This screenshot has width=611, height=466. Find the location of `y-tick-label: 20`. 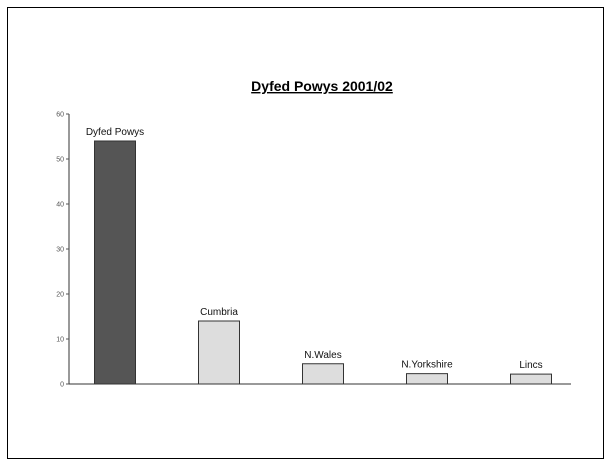

y-tick-label: 20 is located at coordinates (60, 295).